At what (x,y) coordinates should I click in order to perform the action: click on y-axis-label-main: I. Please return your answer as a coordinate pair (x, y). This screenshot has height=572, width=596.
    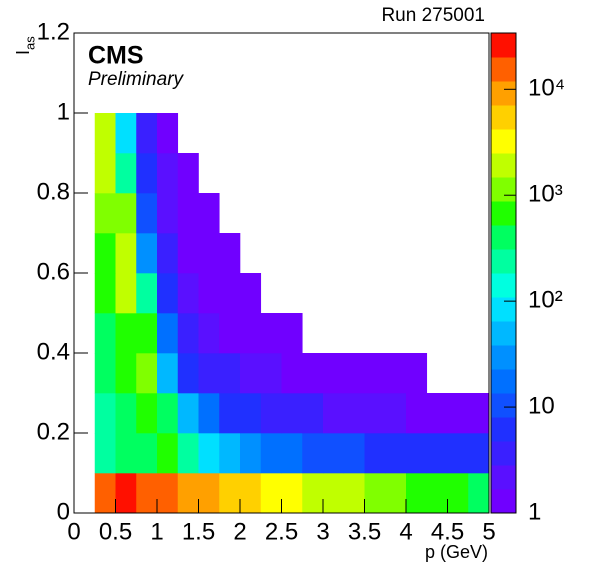
    Looking at the image, I should click on (23, 52).